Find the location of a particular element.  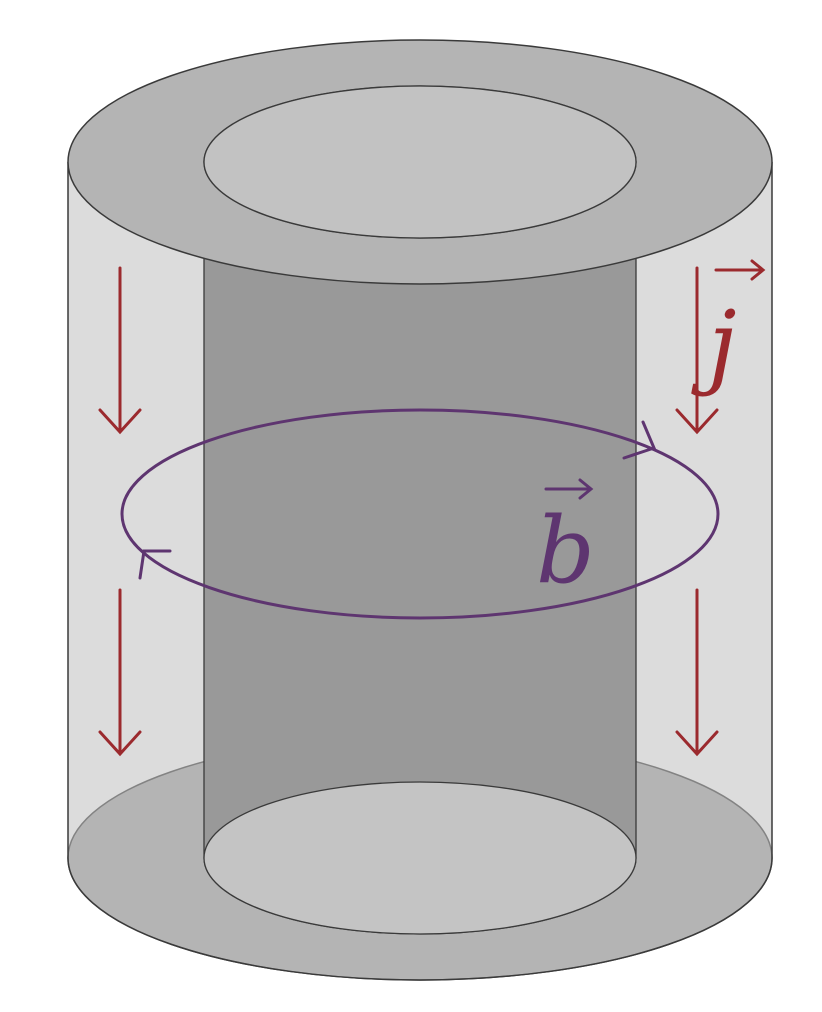

top-inner-disc is located at coordinates (420, 162).